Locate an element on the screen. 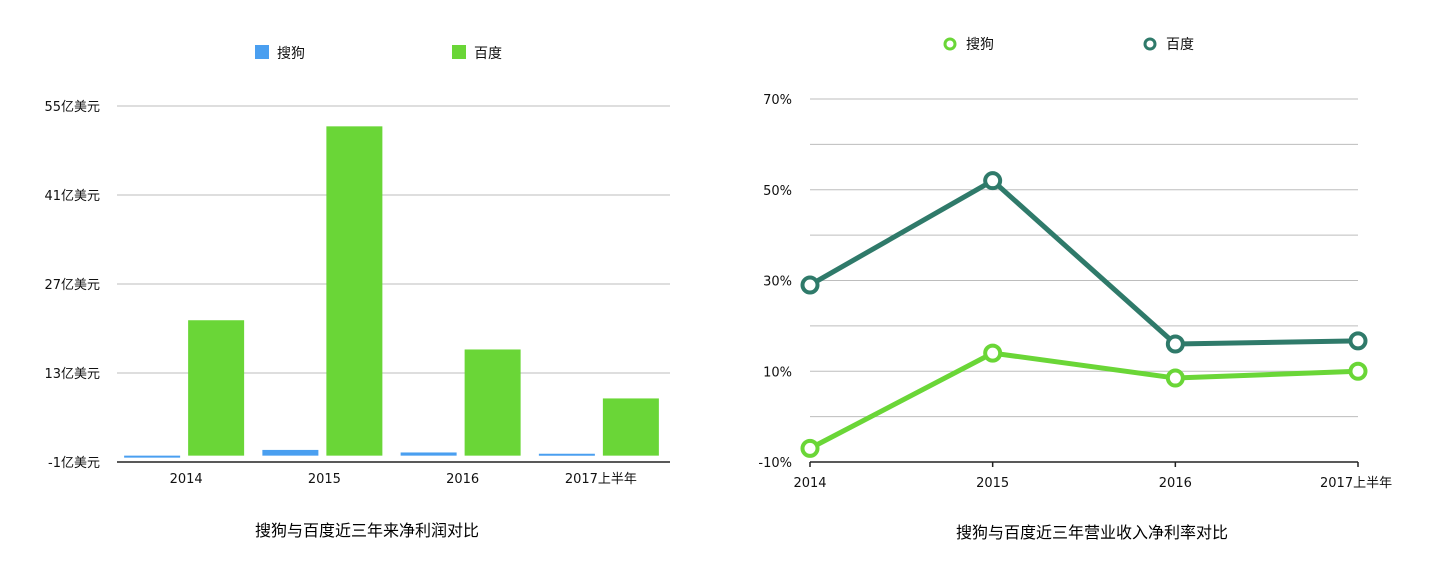  y-tick-label: -10% is located at coordinates (775, 463).